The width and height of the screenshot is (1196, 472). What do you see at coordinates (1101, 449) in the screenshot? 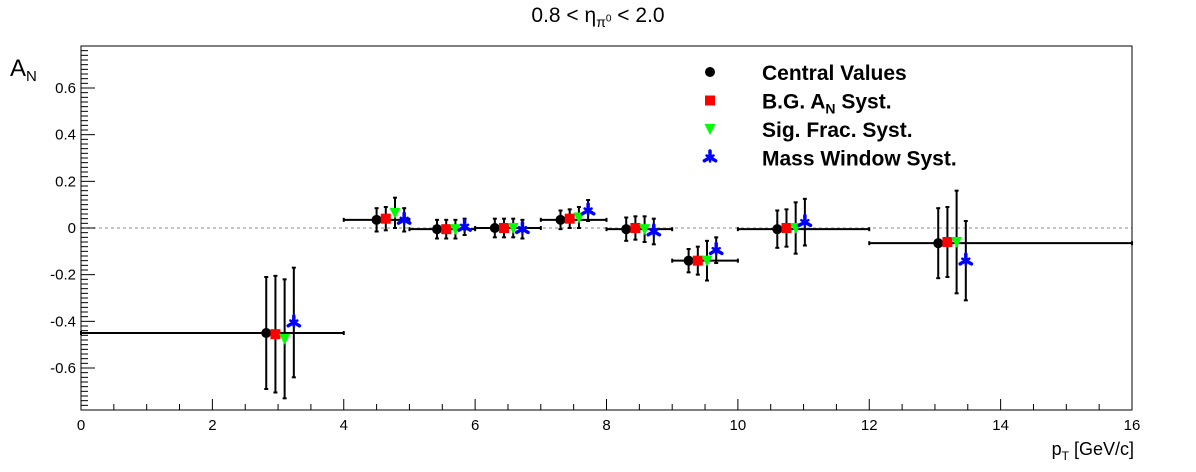
I see `x-axis-label-rest: [GeV/c]` at bounding box center [1101, 449].